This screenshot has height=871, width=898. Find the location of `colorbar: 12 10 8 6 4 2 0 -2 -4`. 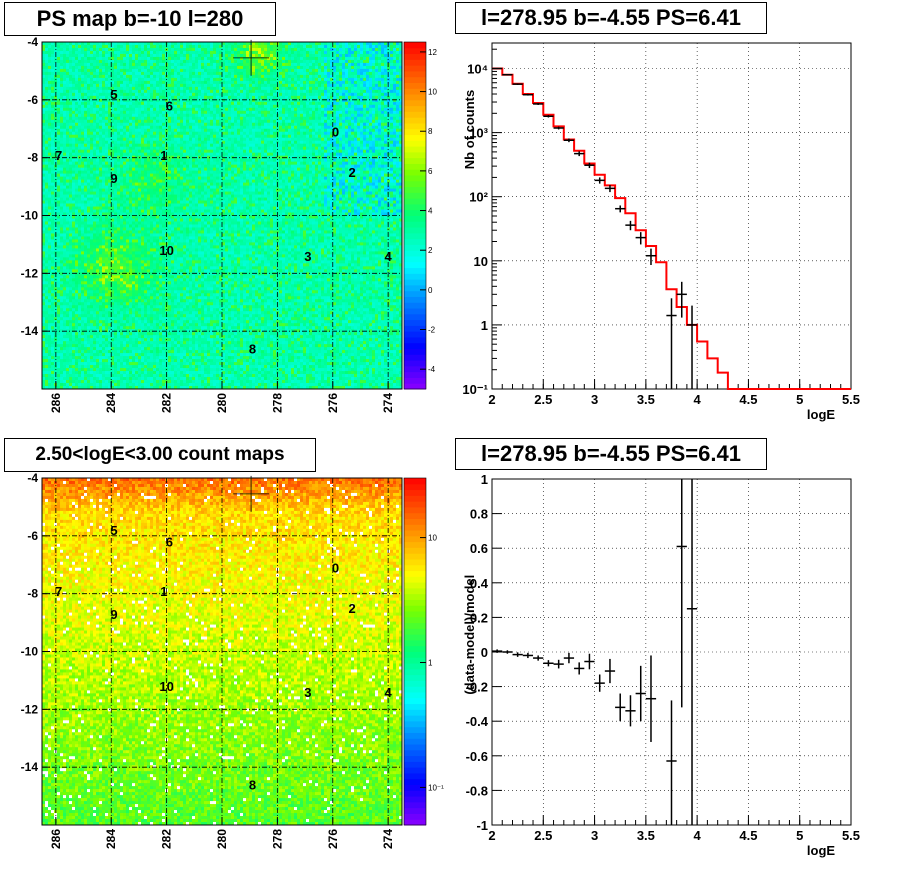

colorbar: 12 10 8 6 4 2 0 -2 -4 is located at coordinates (420, 215).